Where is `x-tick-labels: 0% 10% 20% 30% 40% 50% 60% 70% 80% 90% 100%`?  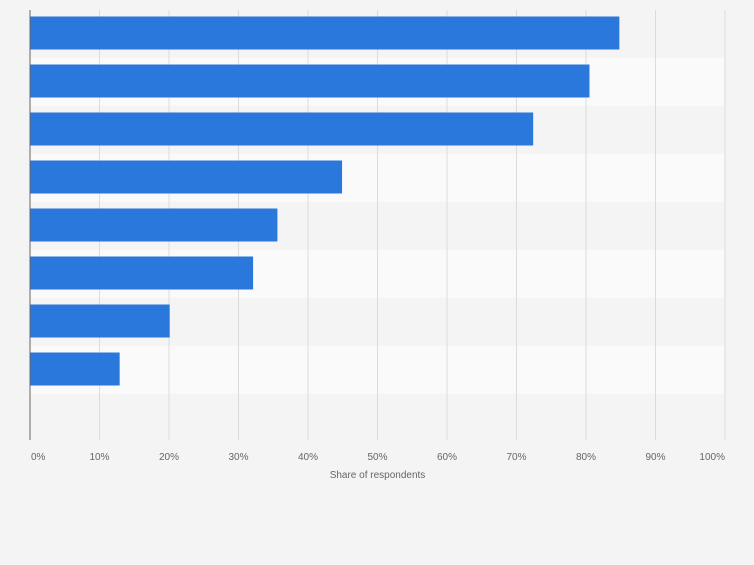
x-tick-labels: 0% 10% 20% 30% 40% 50% 60% 70% 80% 90% 100% is located at coordinates (378, 457).